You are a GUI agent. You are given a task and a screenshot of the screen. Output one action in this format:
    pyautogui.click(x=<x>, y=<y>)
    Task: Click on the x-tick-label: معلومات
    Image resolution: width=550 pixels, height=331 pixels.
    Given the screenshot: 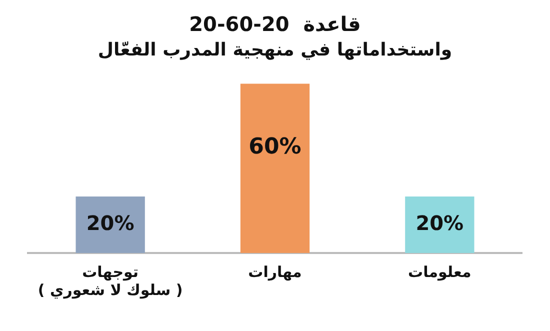 What is the action you would take?
    pyautogui.click(x=440, y=271)
    